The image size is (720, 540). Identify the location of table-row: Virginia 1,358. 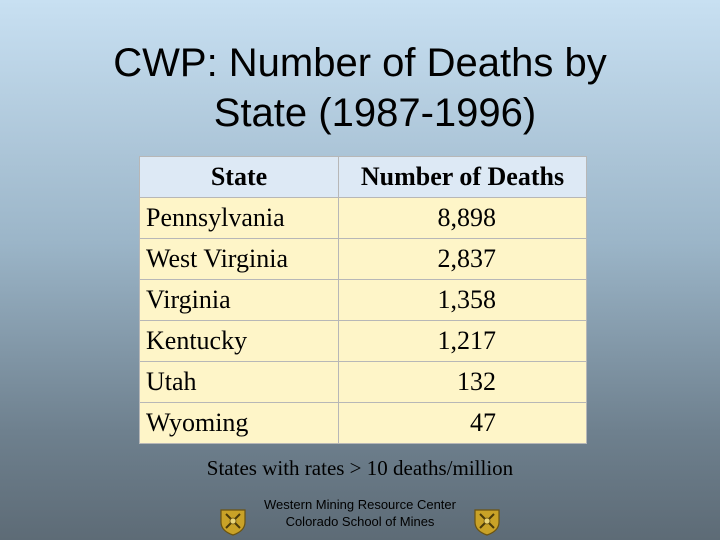
(363, 300).